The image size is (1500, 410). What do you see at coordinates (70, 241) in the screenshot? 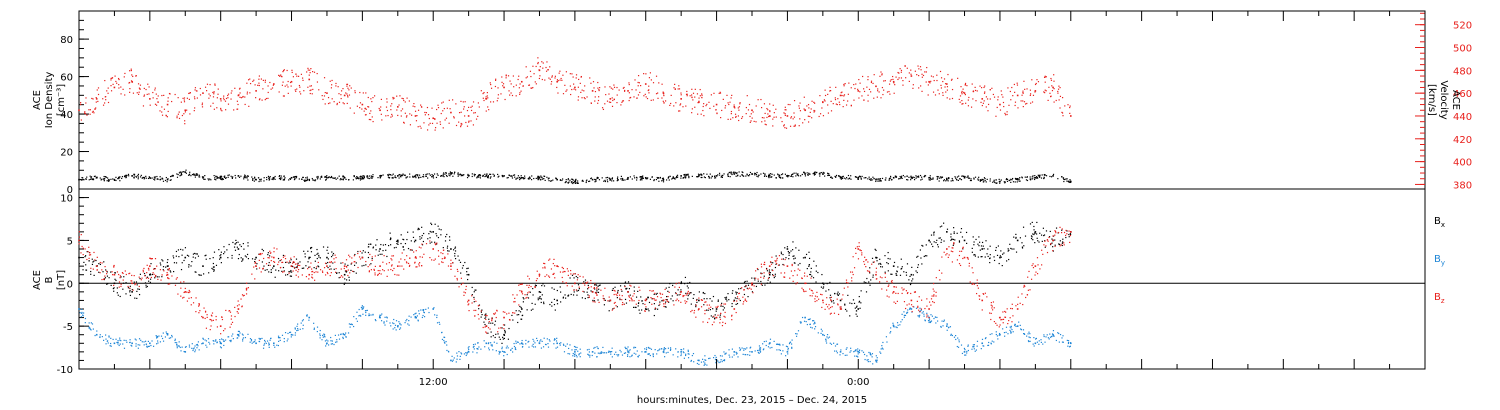
I see `bottom-ytick-label: 5` at bounding box center [70, 241].